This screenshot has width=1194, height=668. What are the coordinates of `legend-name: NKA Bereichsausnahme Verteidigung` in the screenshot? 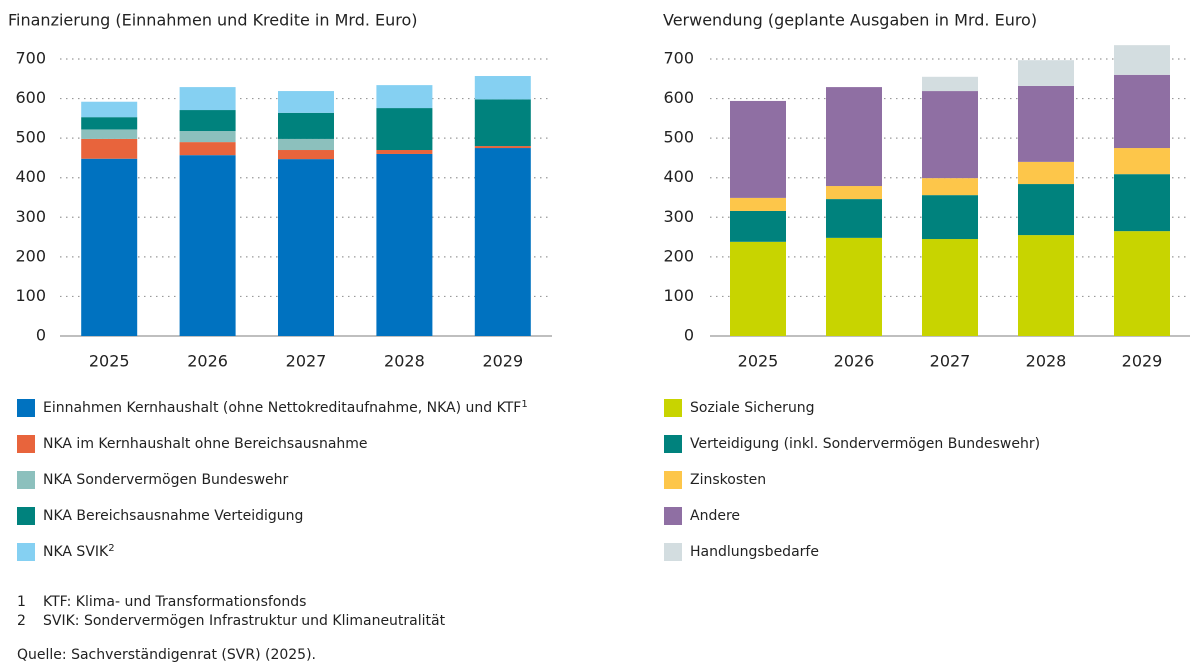 It's located at (173, 516).